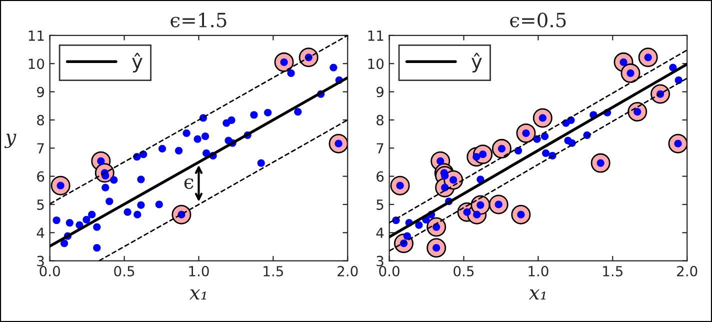  I want to click on y-axis-title: y, so click(10, 141).